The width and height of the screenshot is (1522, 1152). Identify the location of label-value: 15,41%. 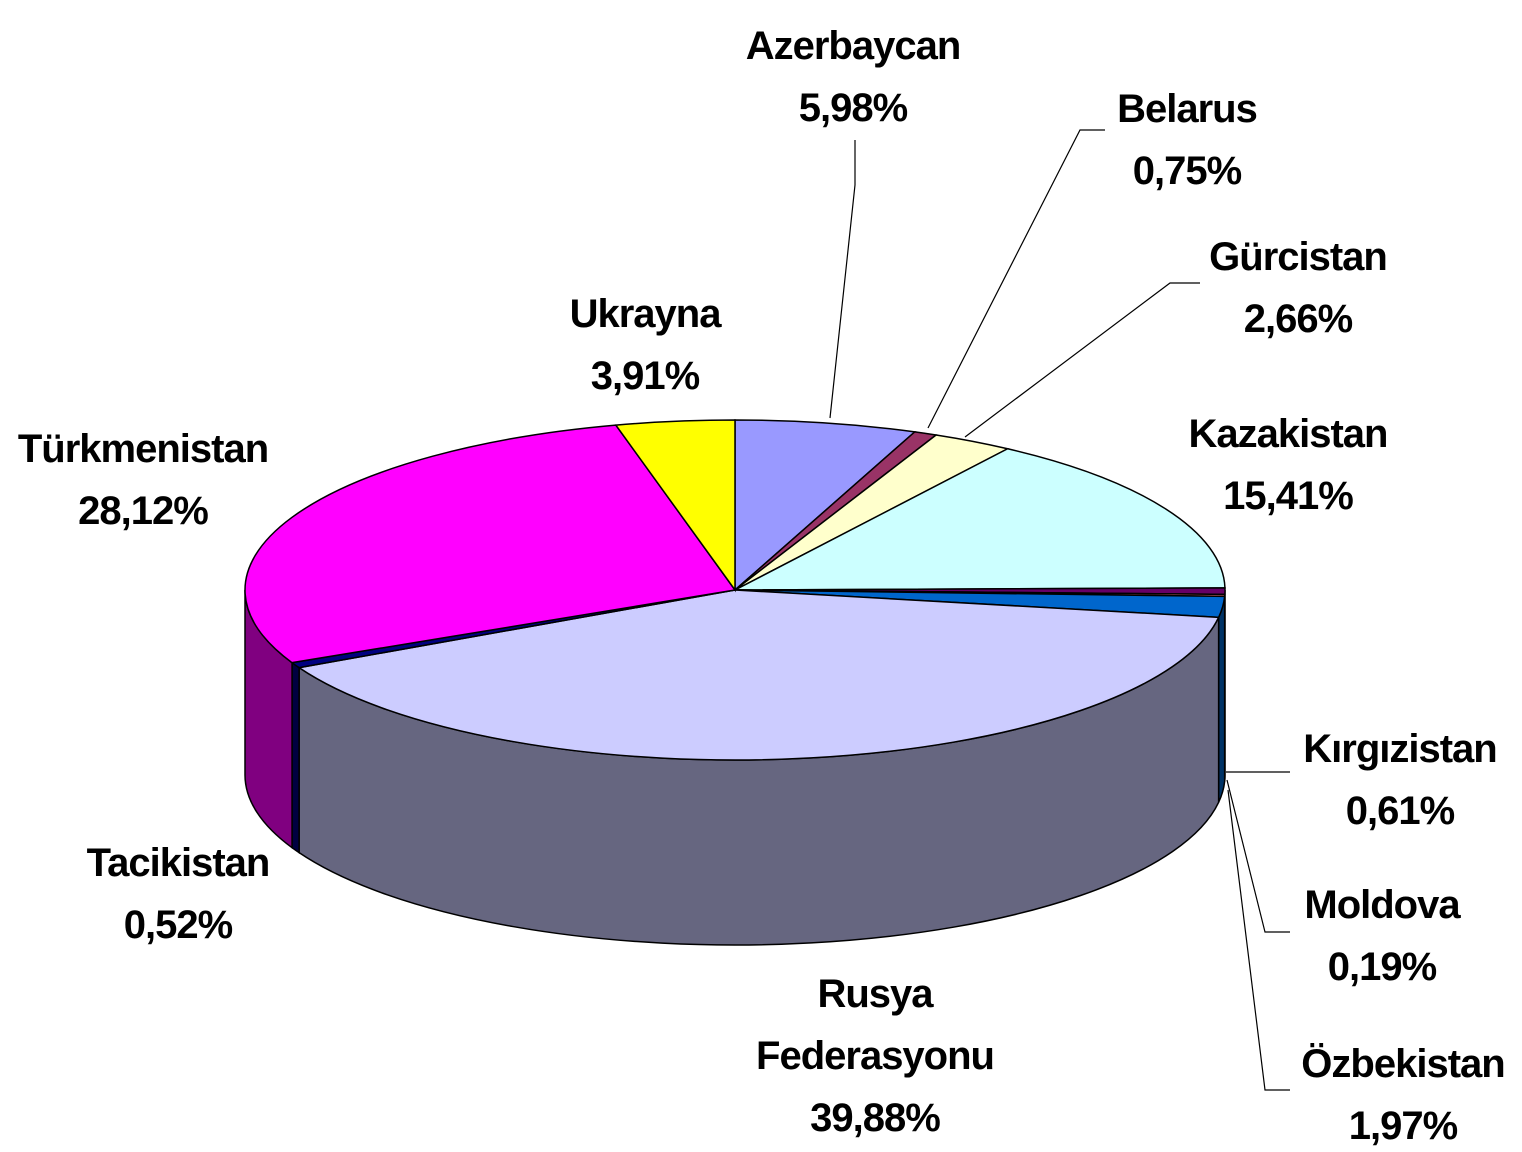
(1288, 496).